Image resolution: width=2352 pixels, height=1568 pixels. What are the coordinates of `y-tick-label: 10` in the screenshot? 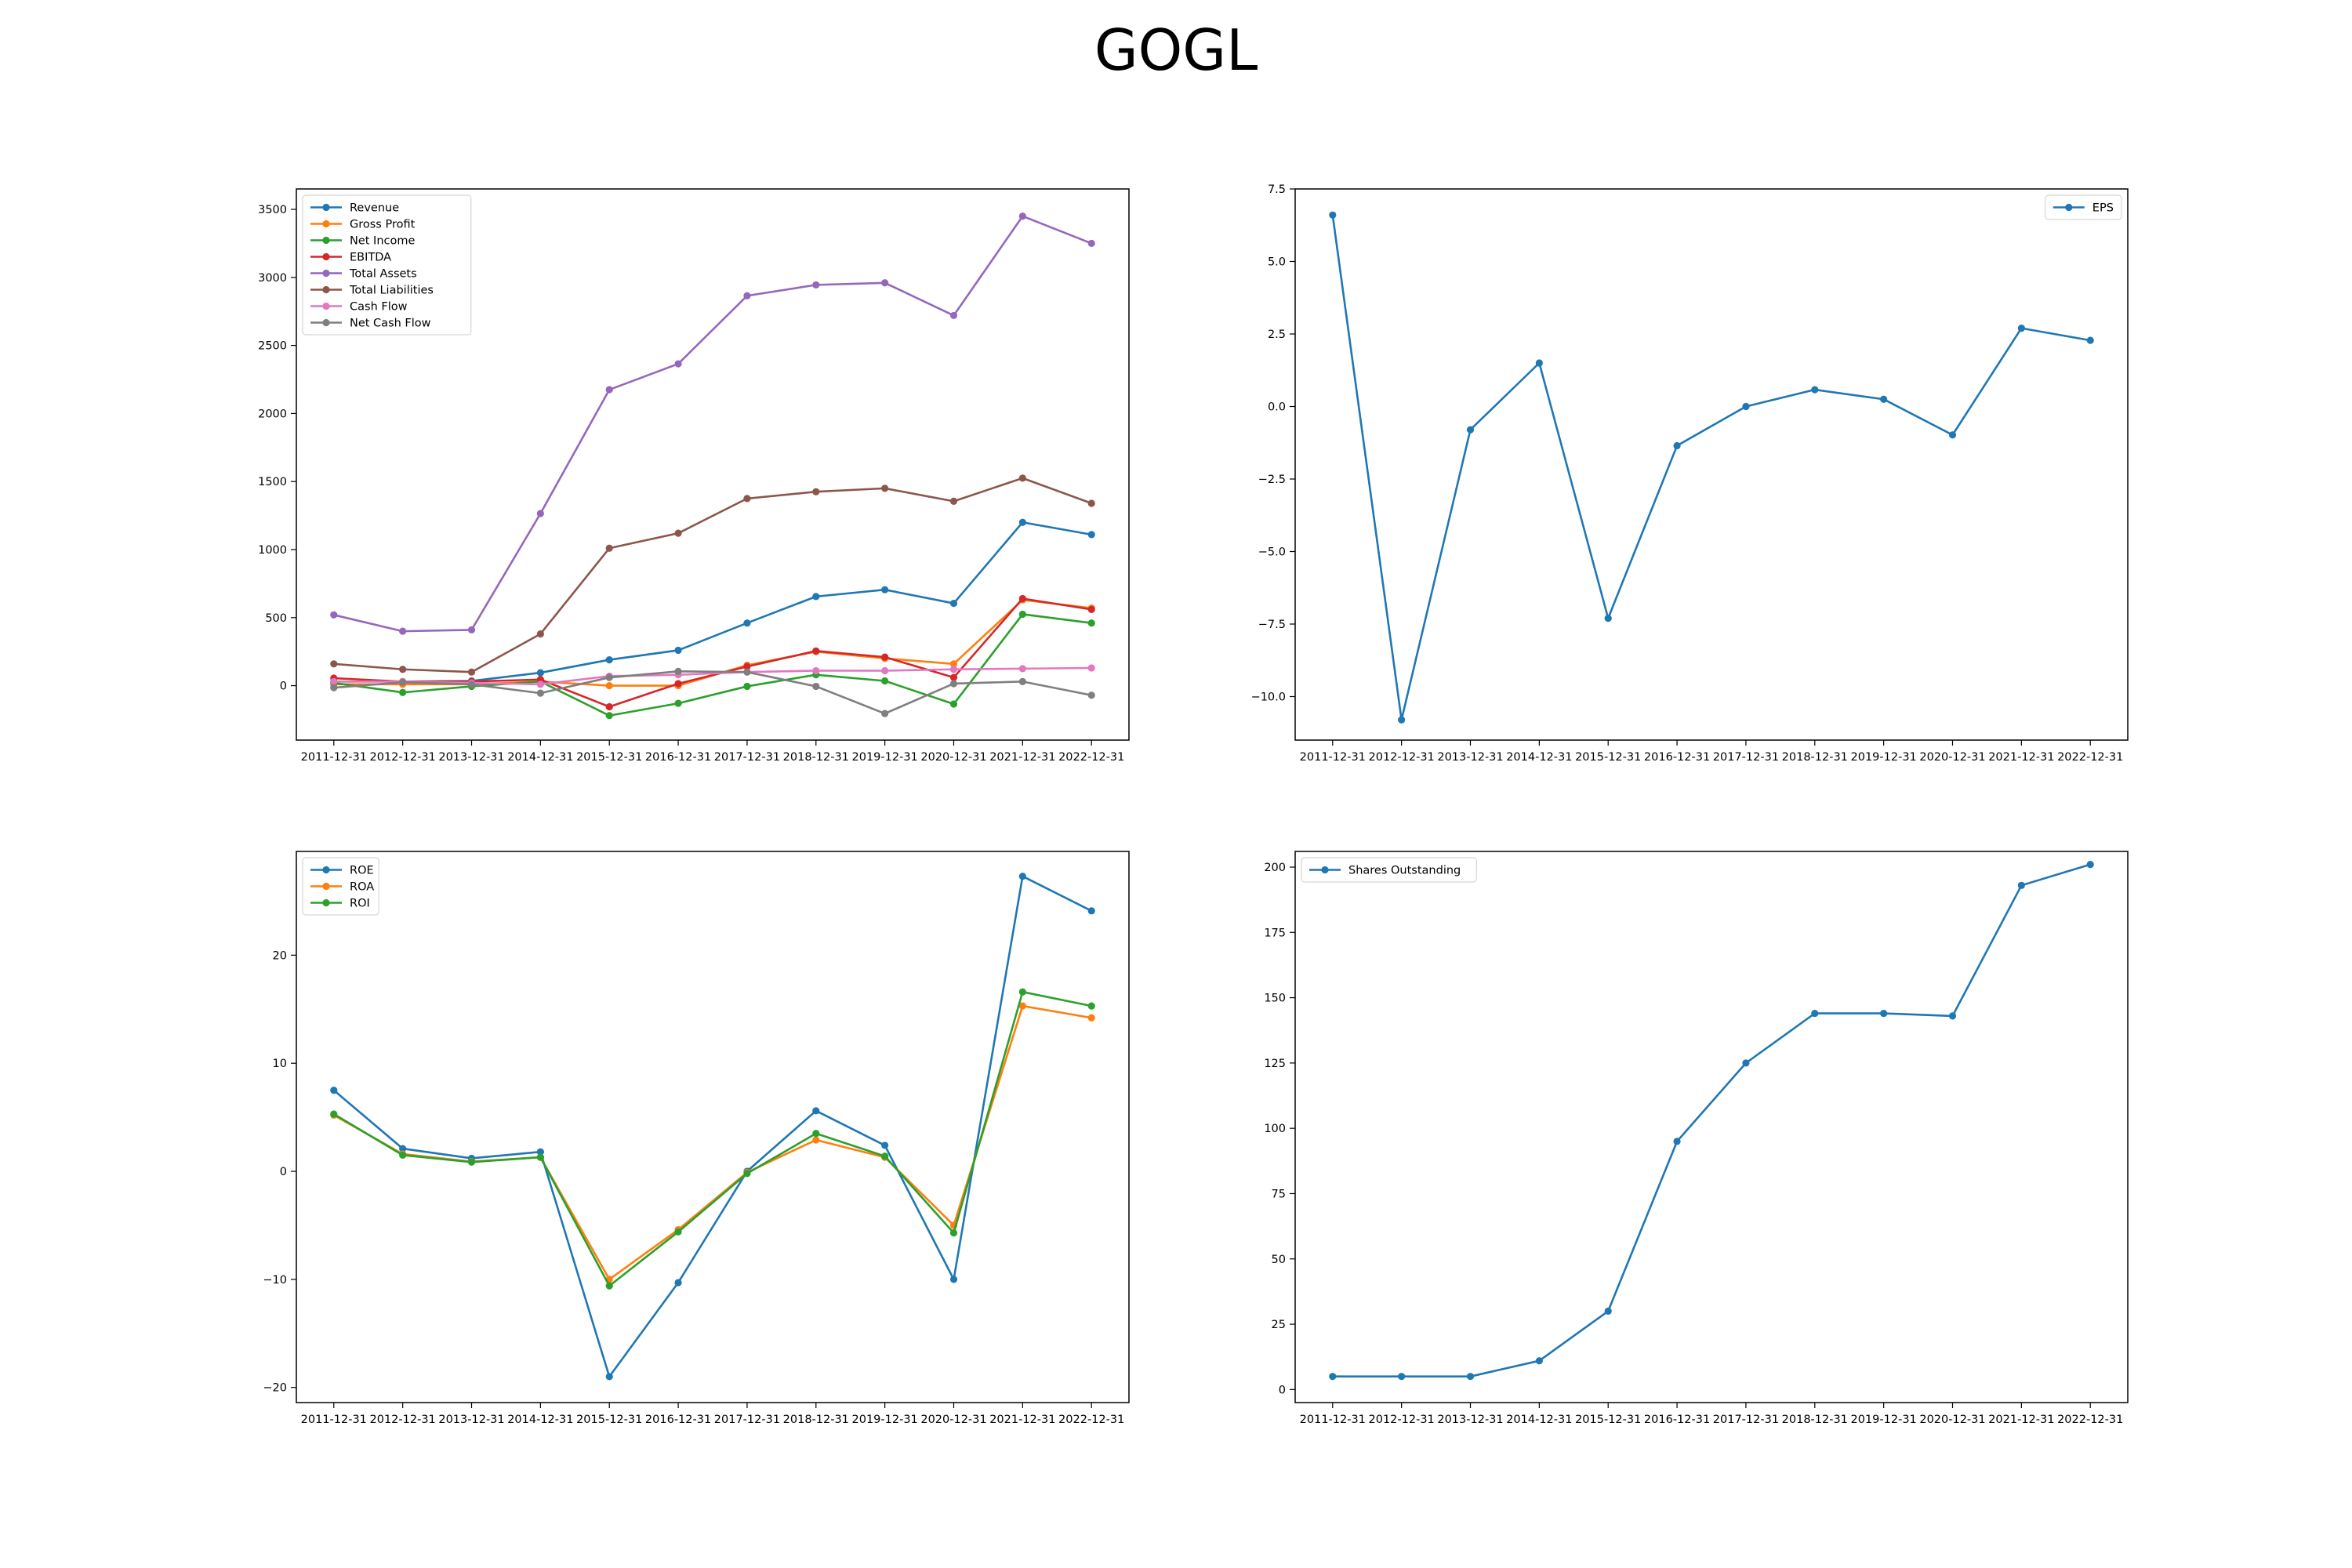 It's located at (280, 1064).